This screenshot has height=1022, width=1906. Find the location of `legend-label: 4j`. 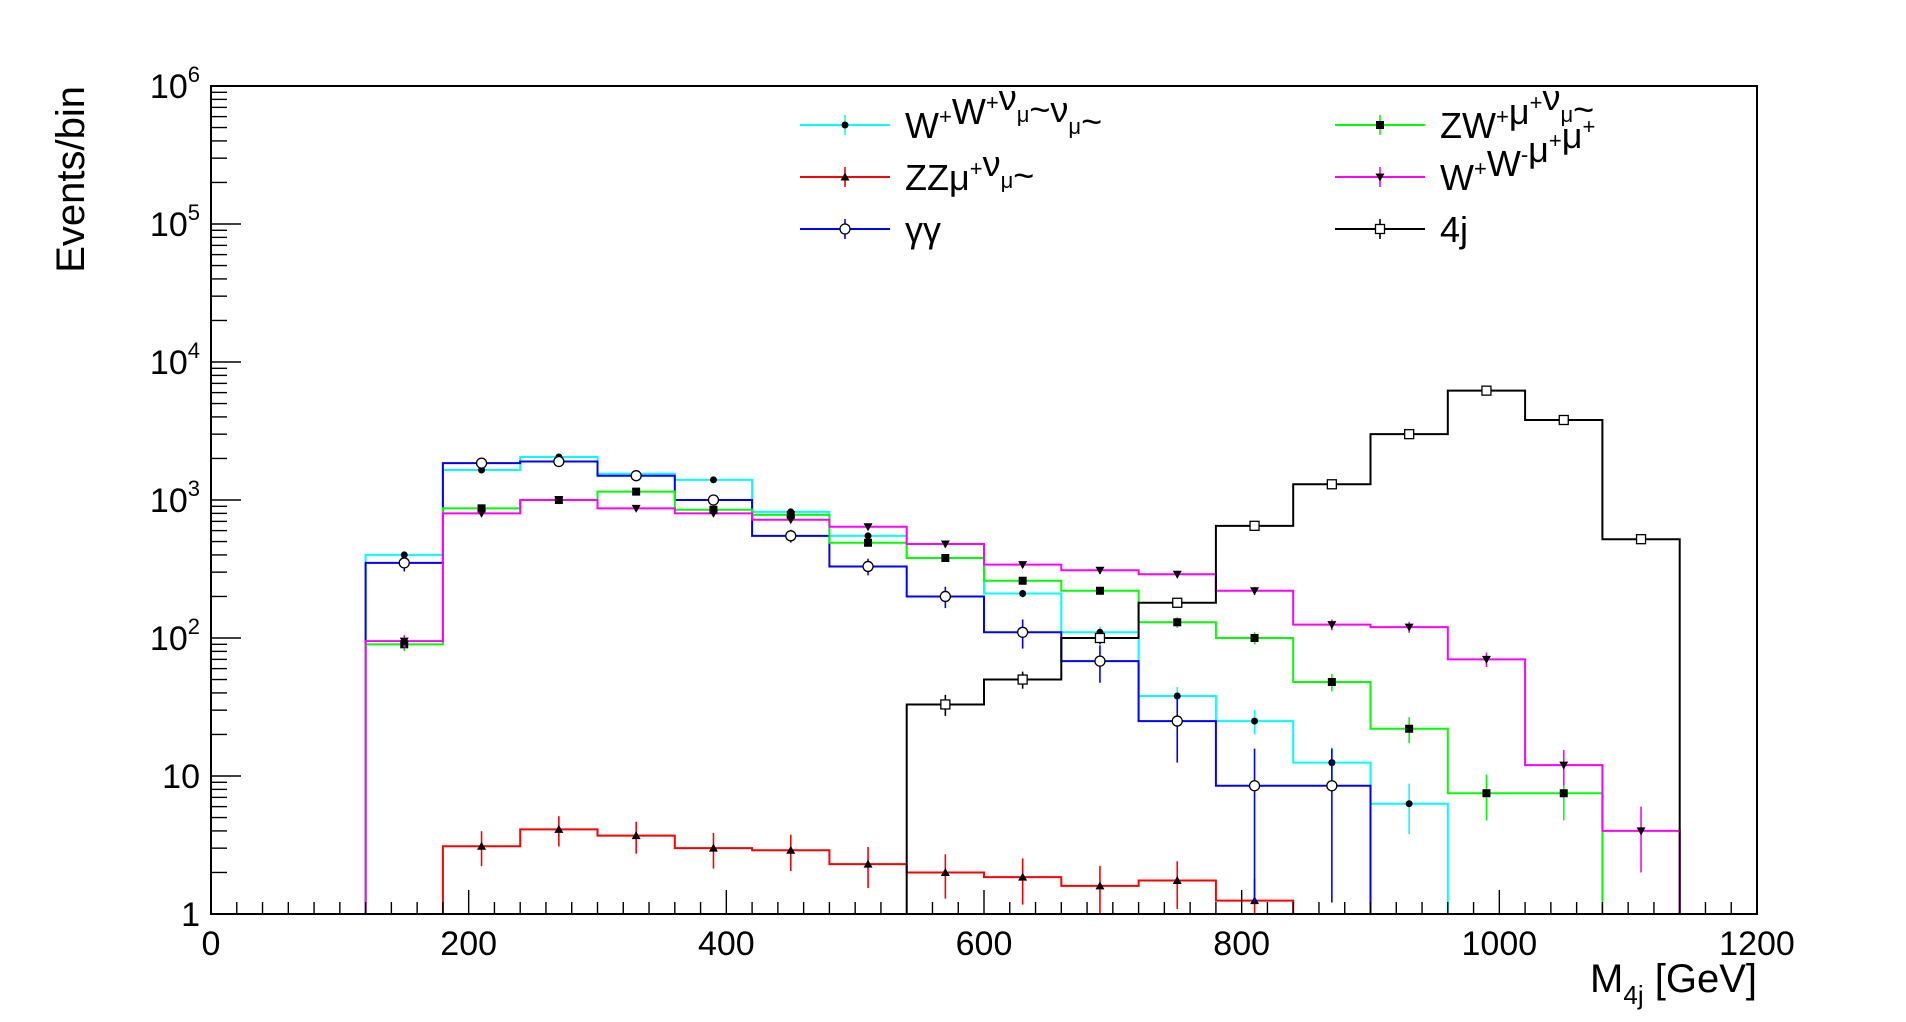

legend-label: 4j is located at coordinates (1454, 229).